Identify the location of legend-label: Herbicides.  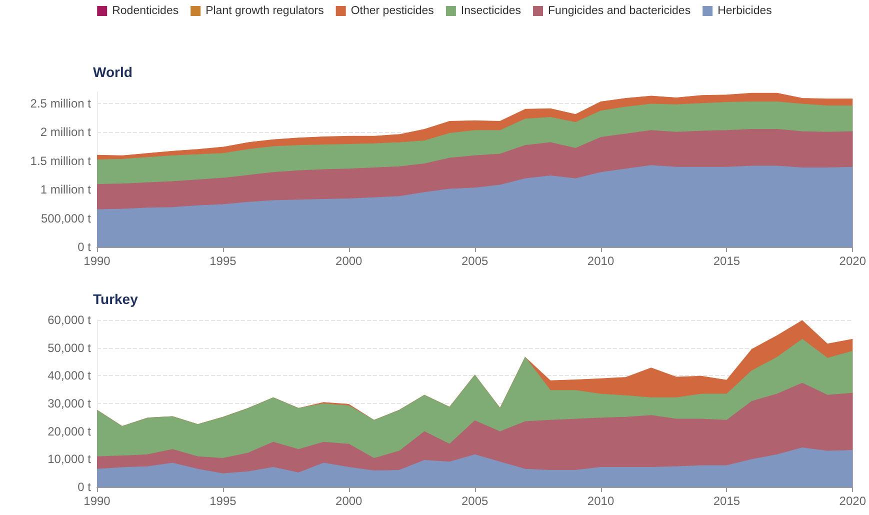
(745, 11).